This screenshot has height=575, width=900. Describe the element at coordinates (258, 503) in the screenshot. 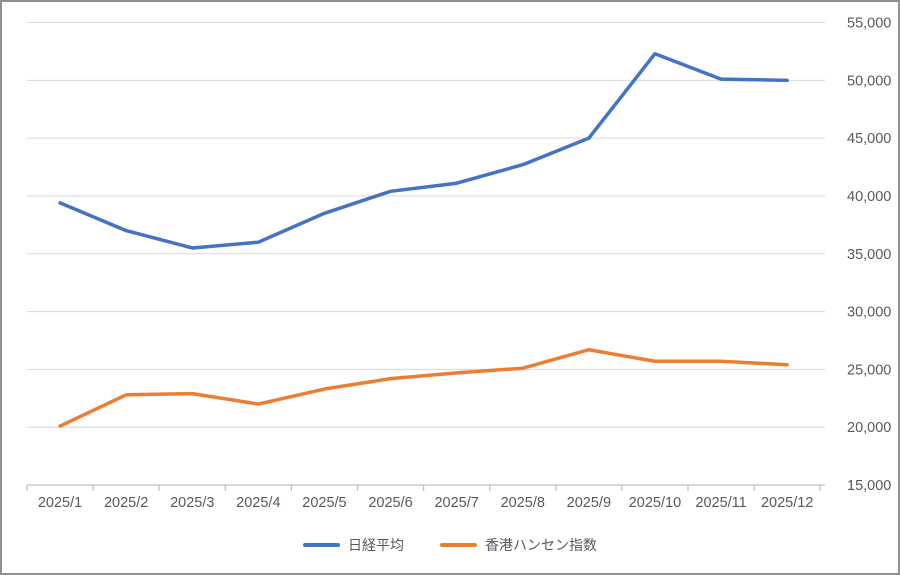

I see `x-axis-label: 2025/4` at that location.